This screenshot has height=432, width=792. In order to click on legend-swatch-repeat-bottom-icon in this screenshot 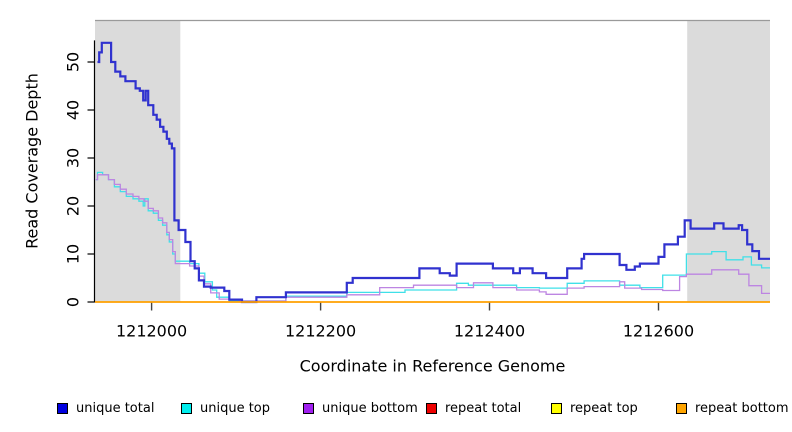, I will do `click(681, 408)`.